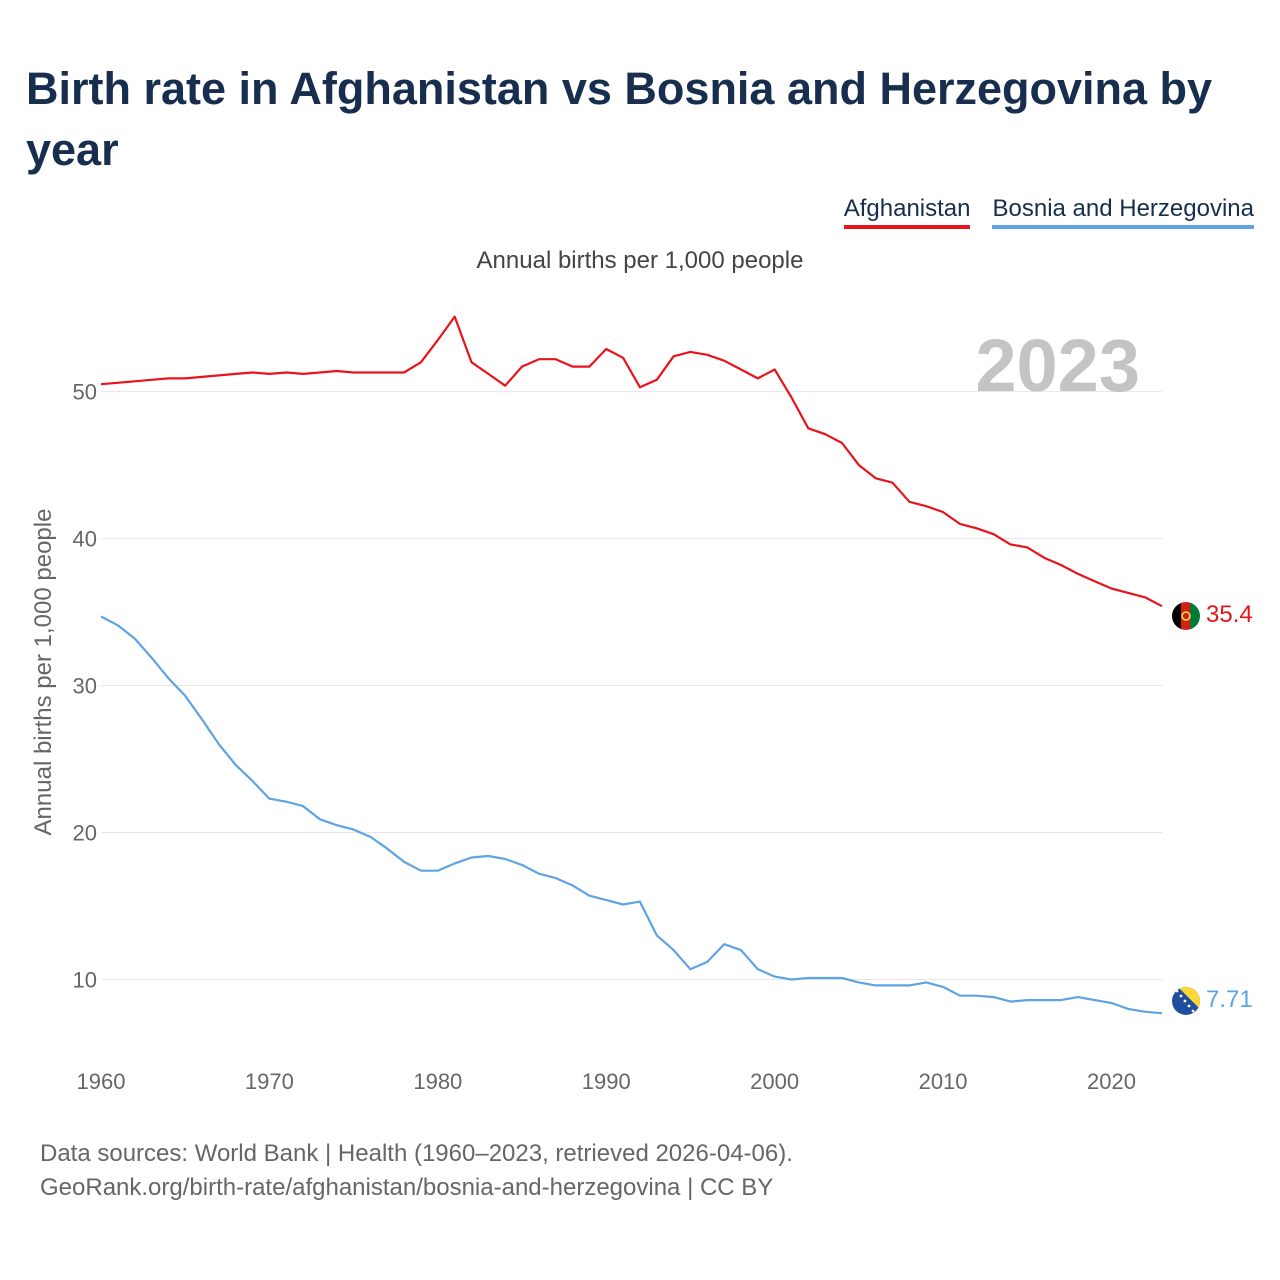  Describe the element at coordinates (85, 539) in the screenshot. I see `y-tick-label: 40` at that location.